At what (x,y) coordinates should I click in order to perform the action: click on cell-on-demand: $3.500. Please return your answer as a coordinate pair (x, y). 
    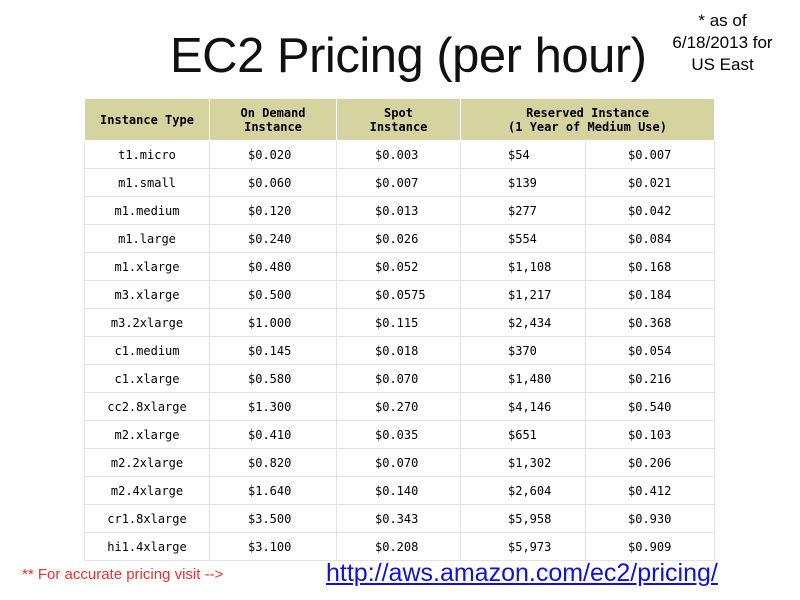
    Looking at the image, I should click on (273, 518).